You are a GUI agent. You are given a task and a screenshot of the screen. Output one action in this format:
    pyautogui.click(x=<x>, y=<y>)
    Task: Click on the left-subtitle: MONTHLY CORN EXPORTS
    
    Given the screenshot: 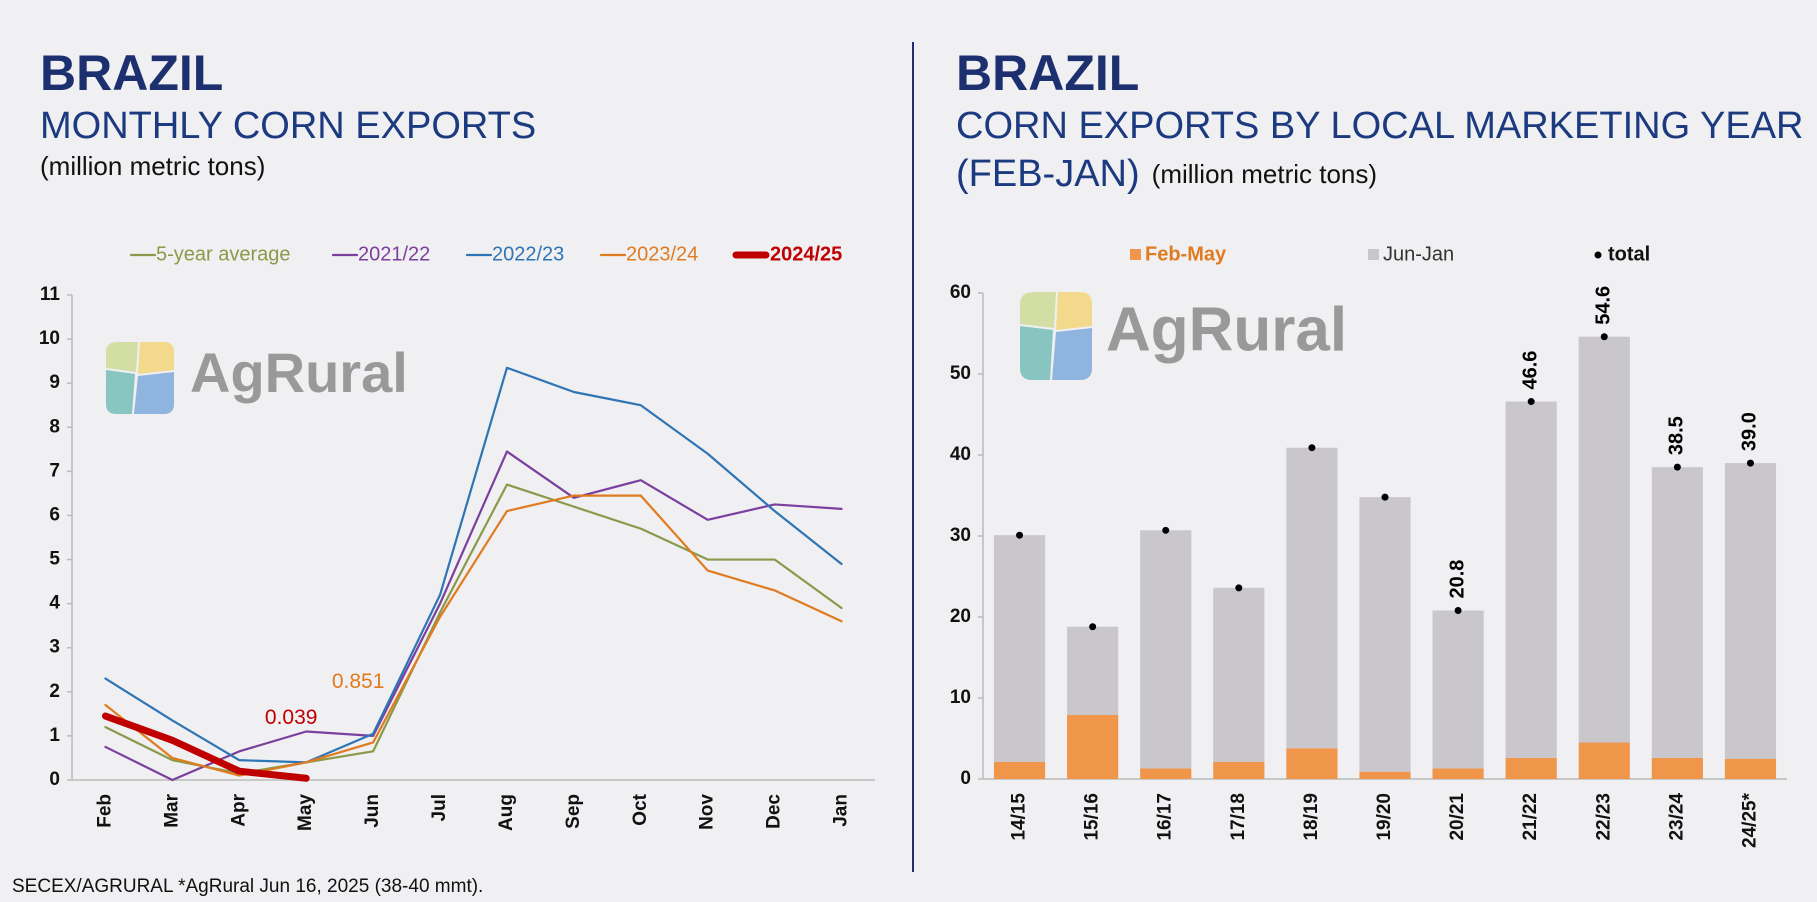 What is the action you would take?
    pyautogui.click(x=288, y=126)
    